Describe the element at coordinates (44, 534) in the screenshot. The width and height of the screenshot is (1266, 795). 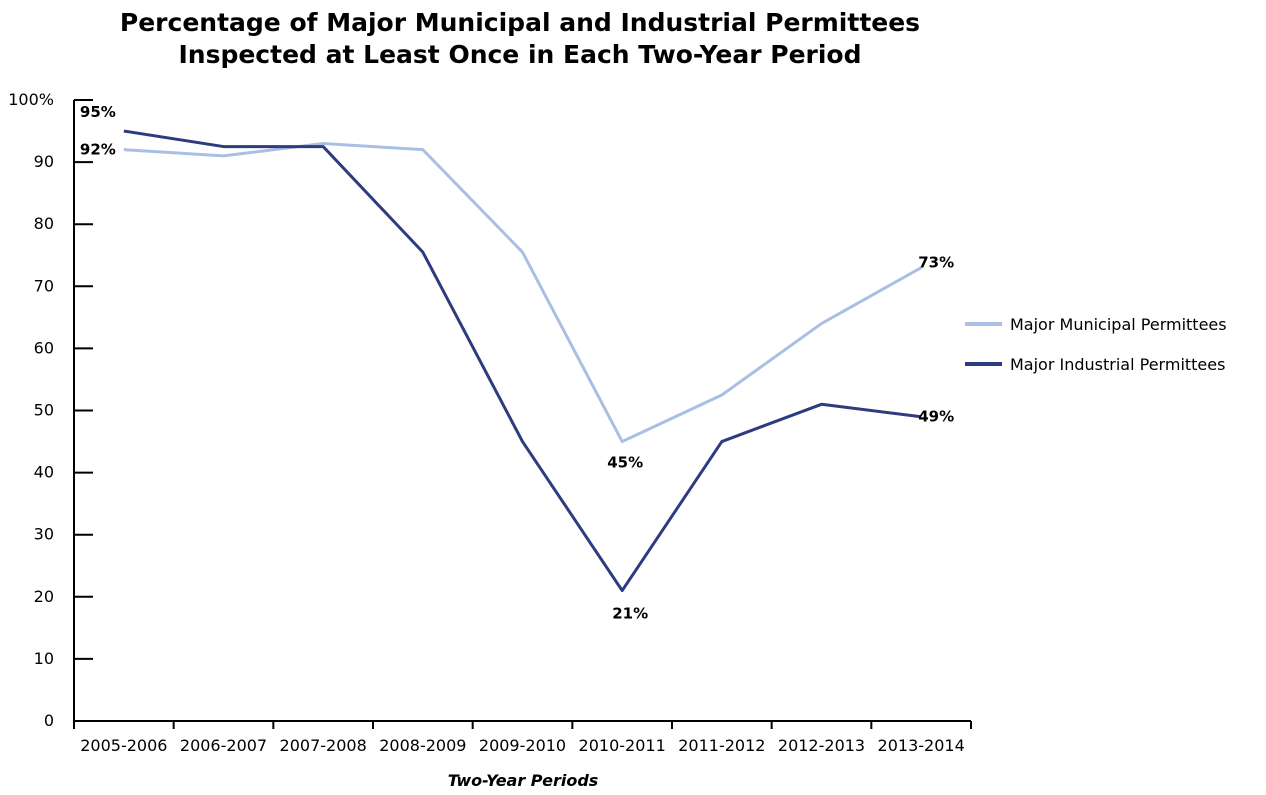
I see `y-tick-label: 30` at that location.